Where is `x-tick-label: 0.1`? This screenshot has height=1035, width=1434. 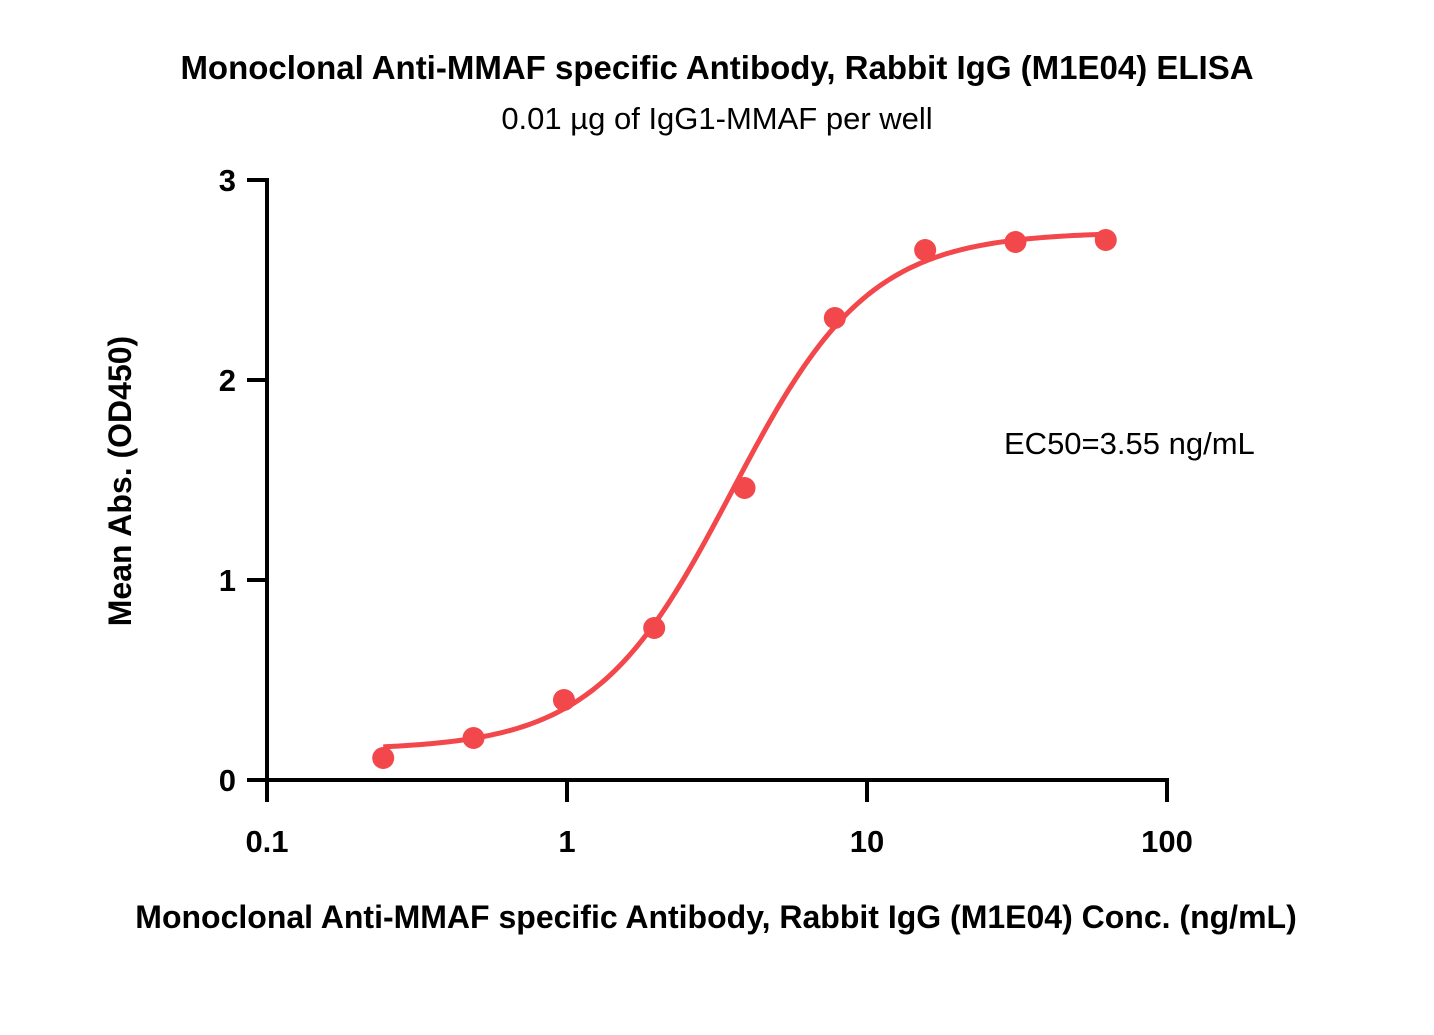 x-tick-label: 0.1 is located at coordinates (266, 841).